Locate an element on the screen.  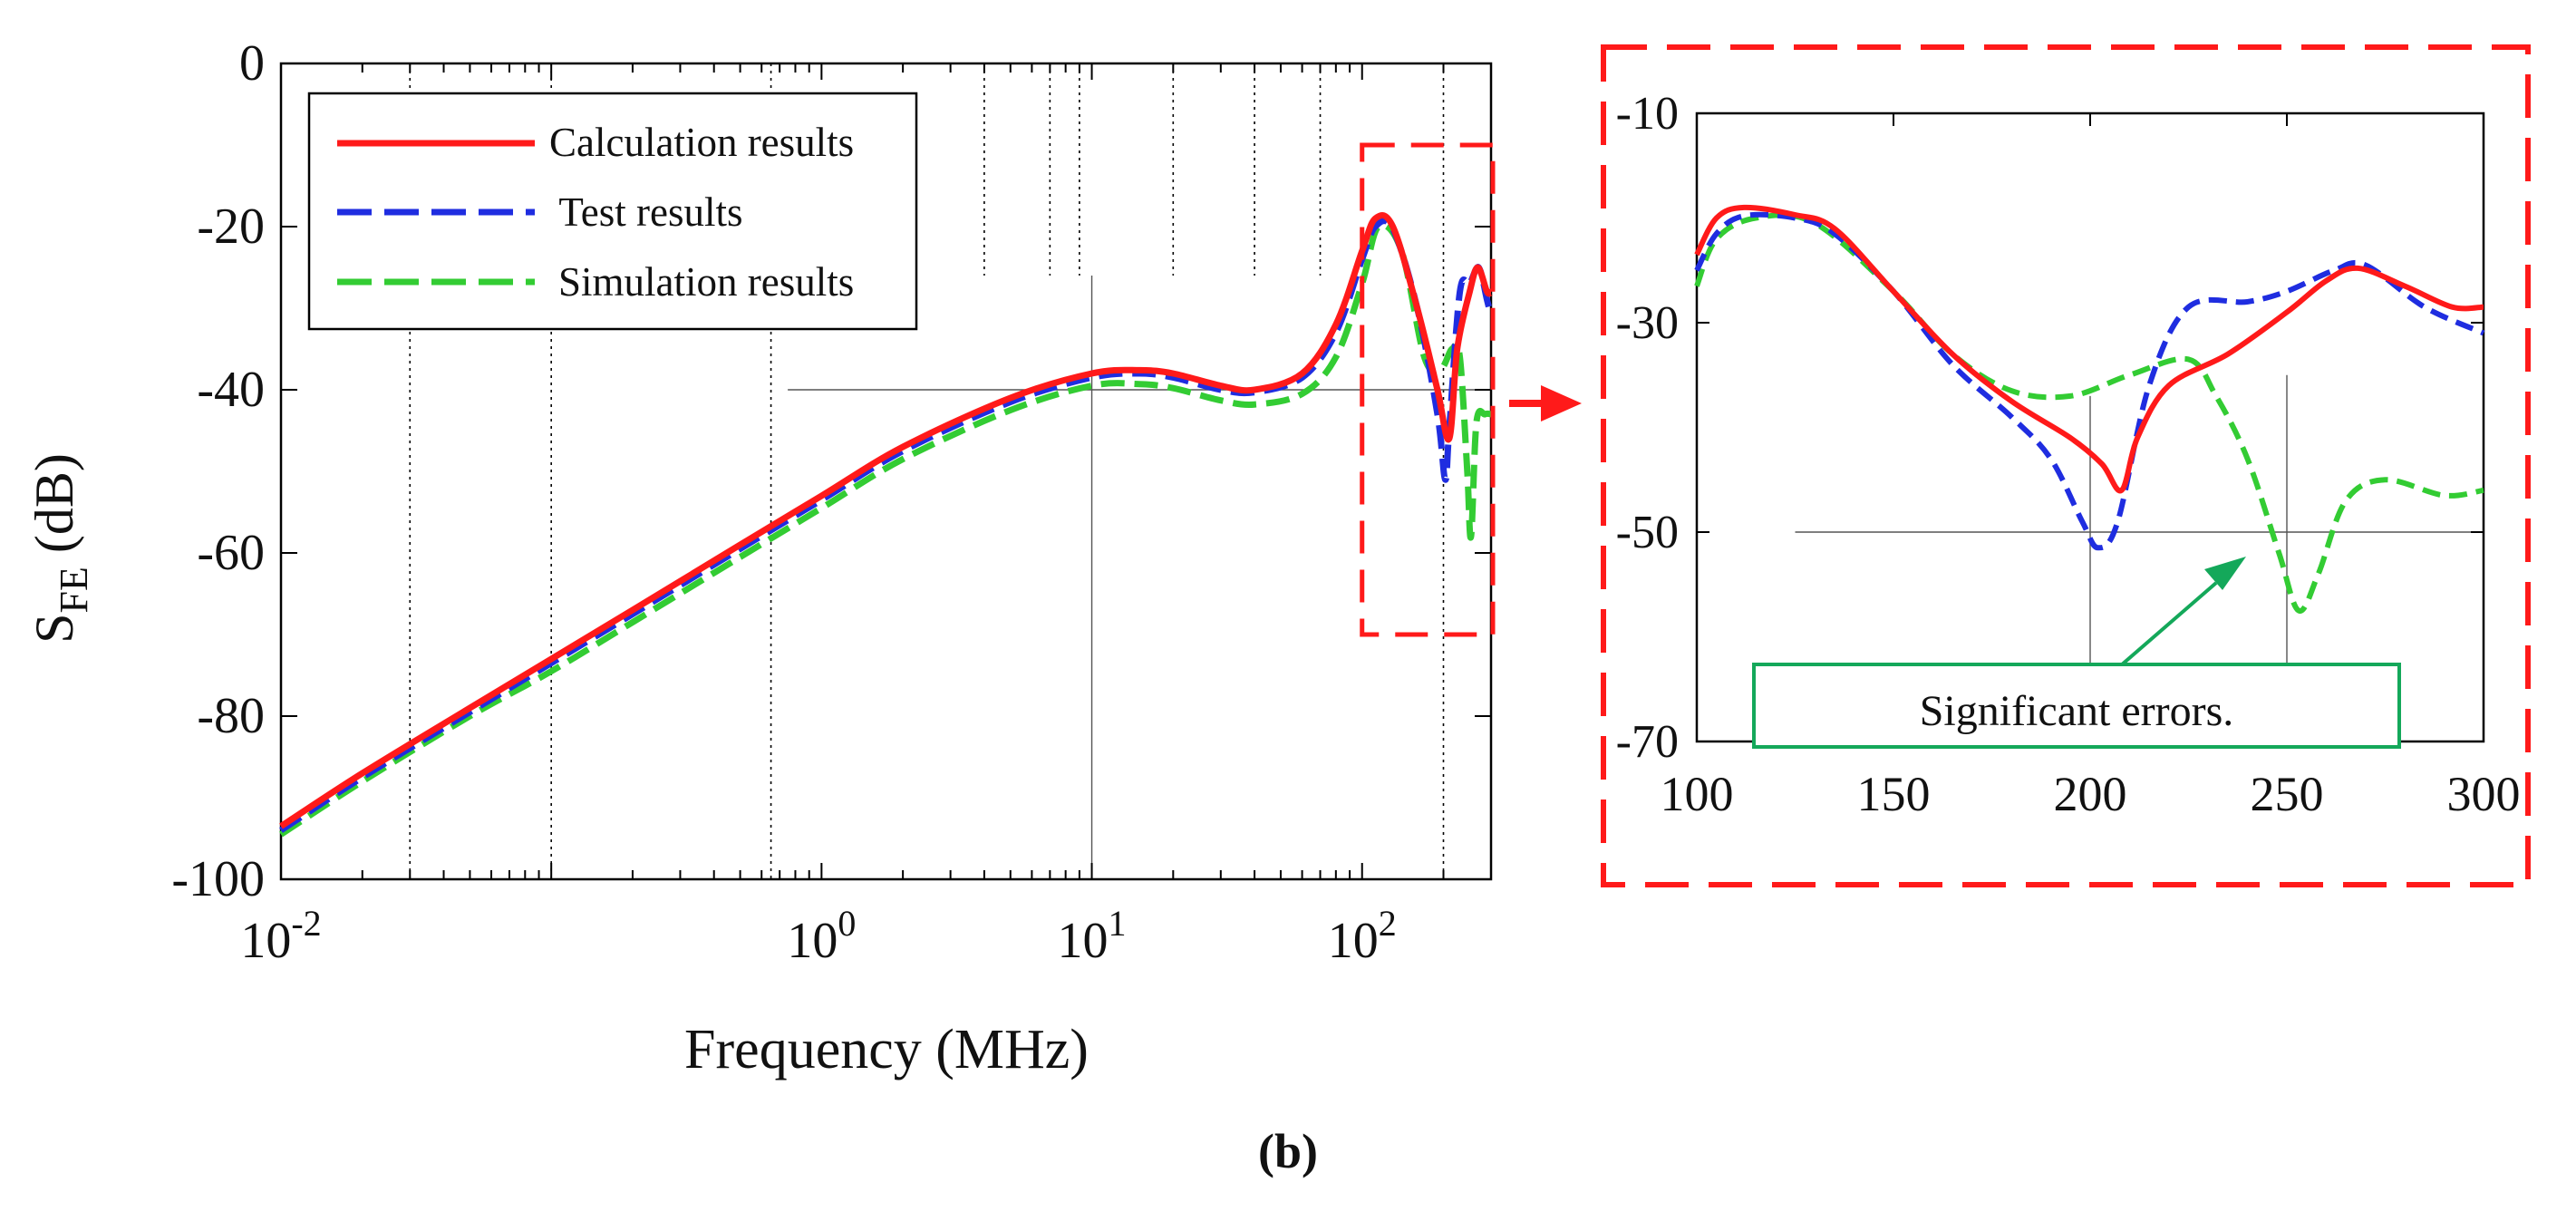
zoom-x-tick-label: 200 is located at coordinates (2090, 794).